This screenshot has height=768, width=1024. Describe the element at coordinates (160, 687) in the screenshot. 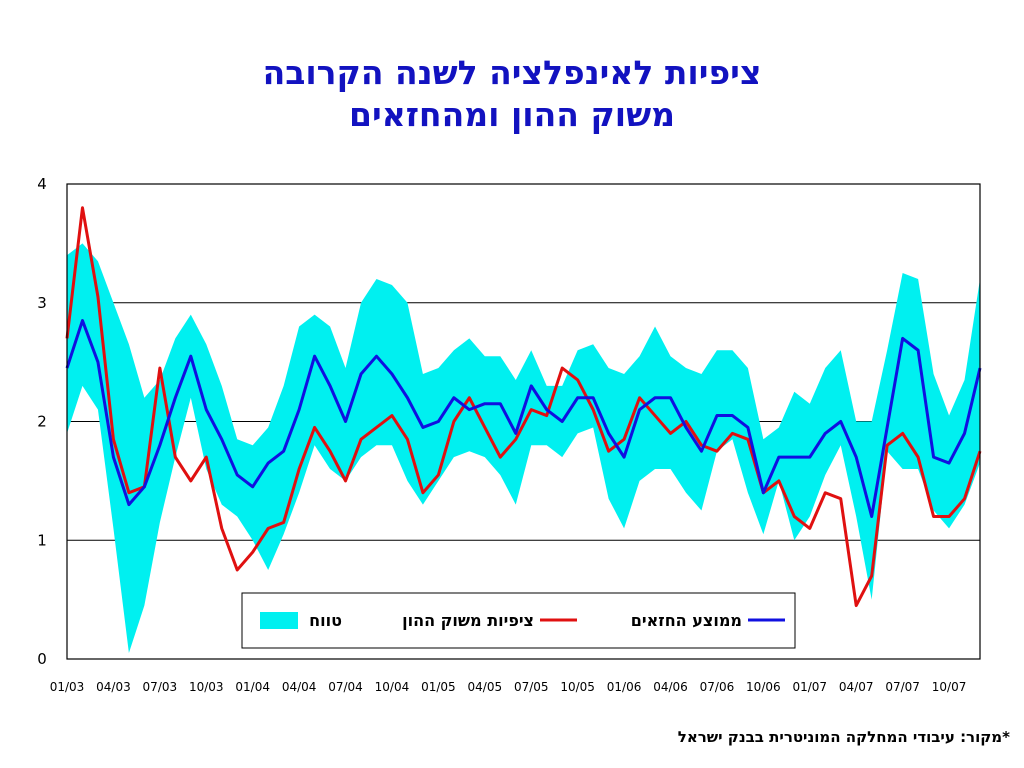

I see `x-tick-label: 07/03` at that location.